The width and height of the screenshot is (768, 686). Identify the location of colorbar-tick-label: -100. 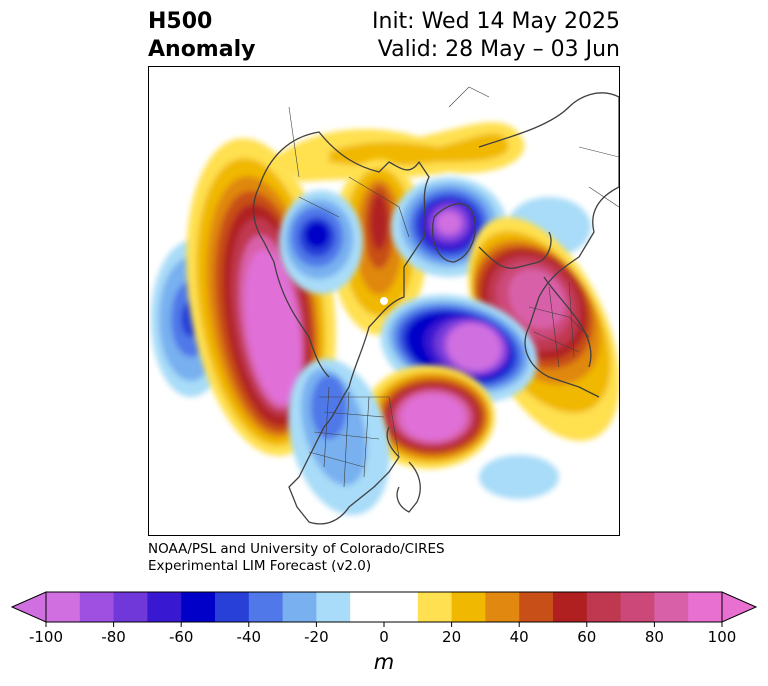
(46, 637).